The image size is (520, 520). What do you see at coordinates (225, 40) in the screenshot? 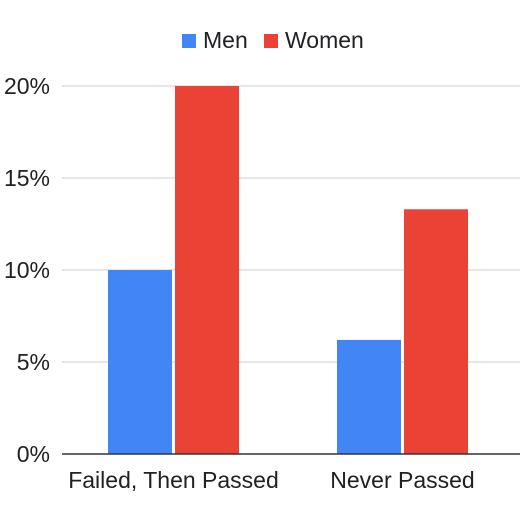
I see `legend-label-men: Men` at bounding box center [225, 40].